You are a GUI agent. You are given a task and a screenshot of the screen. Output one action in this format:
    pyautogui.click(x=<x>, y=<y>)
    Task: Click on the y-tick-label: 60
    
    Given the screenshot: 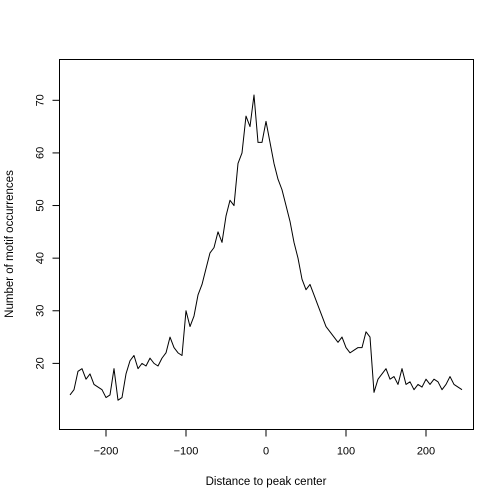 What is the action you would take?
    pyautogui.click(x=41, y=153)
    